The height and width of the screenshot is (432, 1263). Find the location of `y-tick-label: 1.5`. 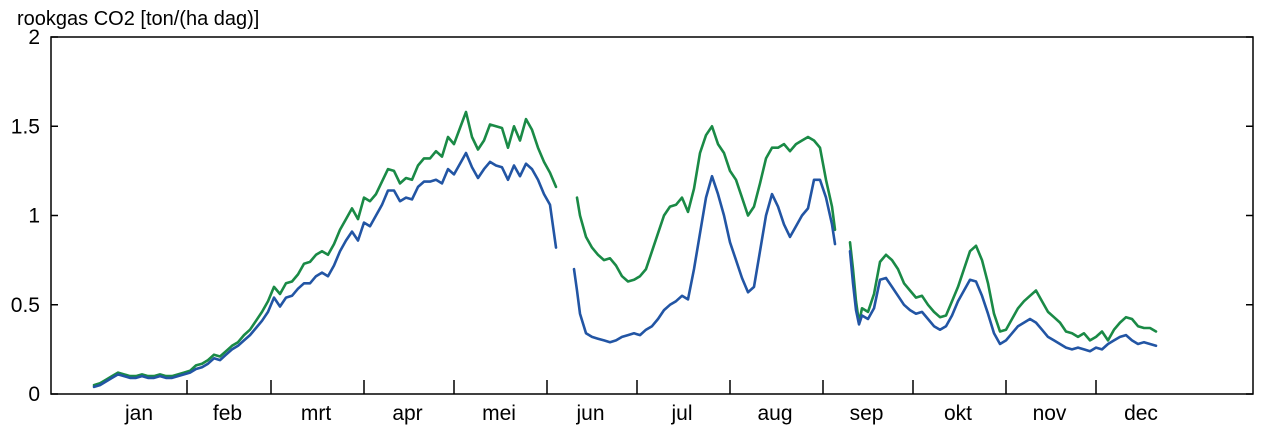

y-tick-label: 1.5 is located at coordinates (25, 126).